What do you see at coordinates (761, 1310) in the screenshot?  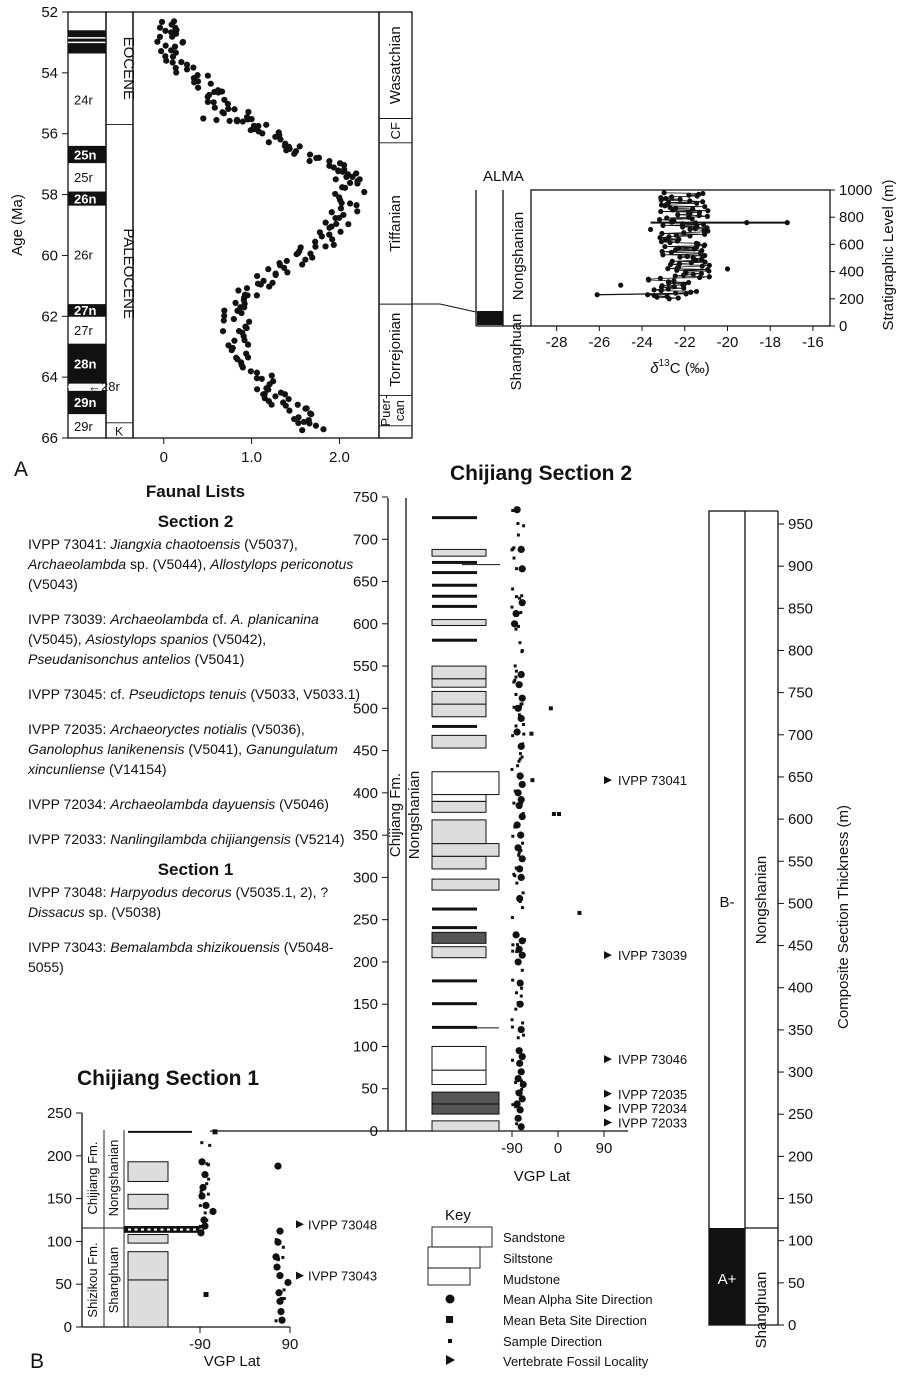 I see `composite-stage-lower: Shanghuan` at bounding box center [761, 1310].